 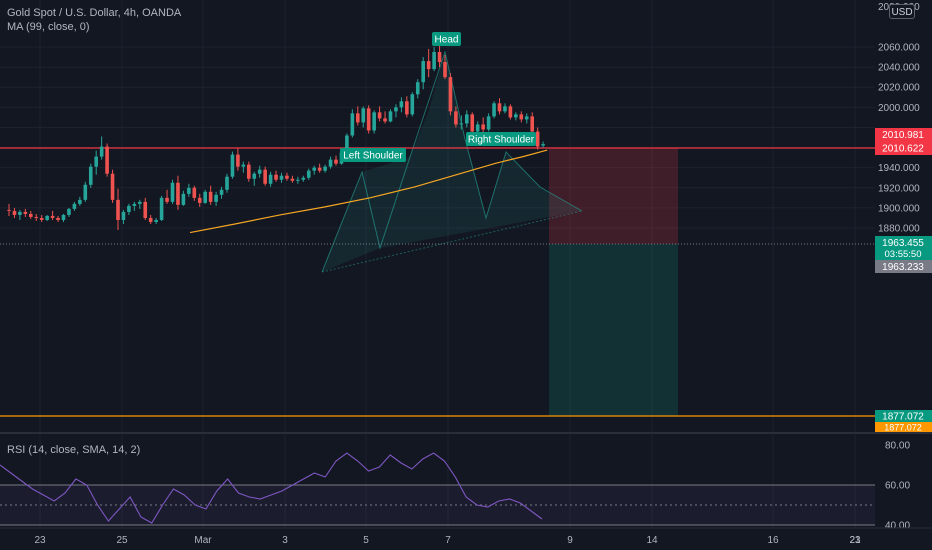 I want to click on rsi-axis-ticks: 80.00 60.00 40.00, so click(x=897, y=486).